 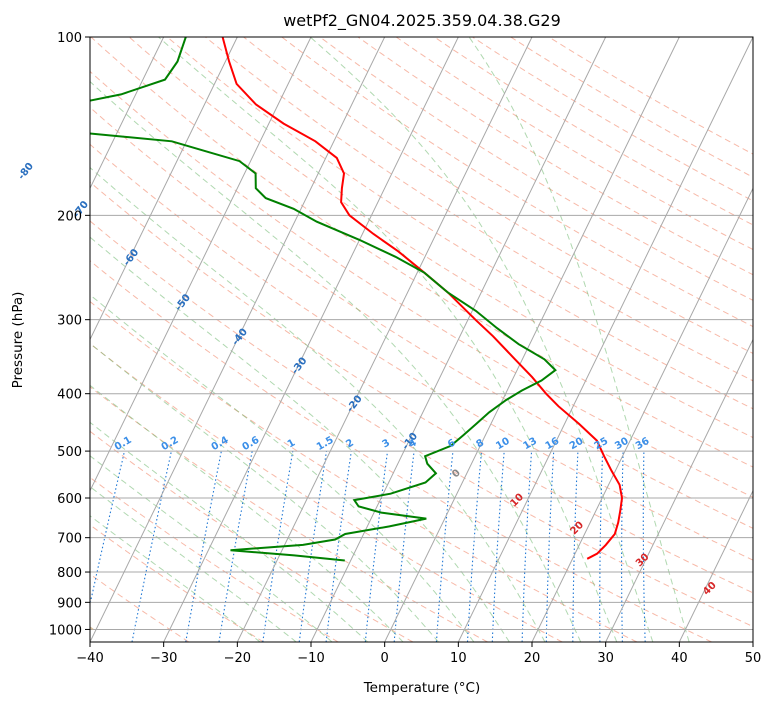 I want to click on mixing-ratio-label: 2, so click(x=350, y=443).